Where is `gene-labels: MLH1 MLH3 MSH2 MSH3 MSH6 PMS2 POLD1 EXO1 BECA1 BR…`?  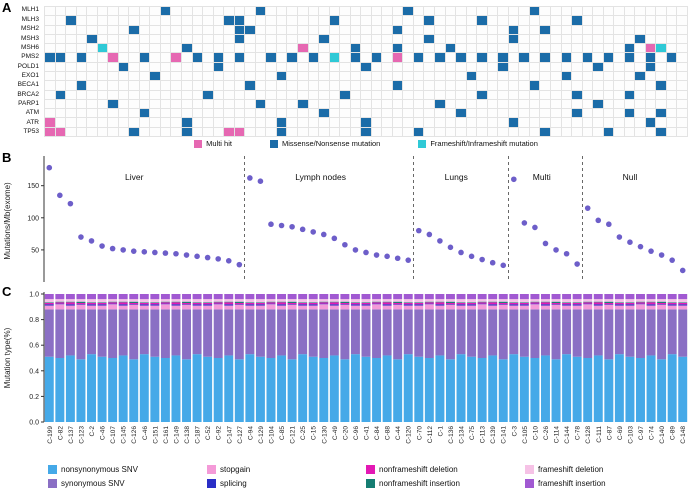 gene-labels: MLH1 MLH3 MSH2 MSH3 MSH6 PMS2 POLD1 EXO1 BECA1 BR… is located at coordinates (21, 71).